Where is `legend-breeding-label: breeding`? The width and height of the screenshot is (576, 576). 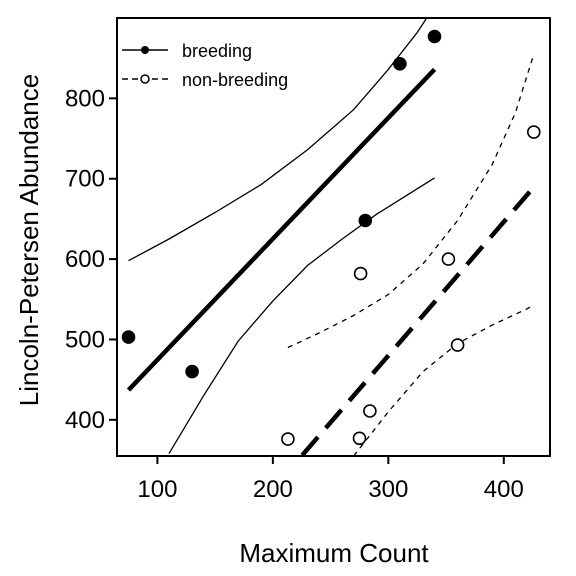
legend-breeding-label: breeding is located at coordinates (217, 51).